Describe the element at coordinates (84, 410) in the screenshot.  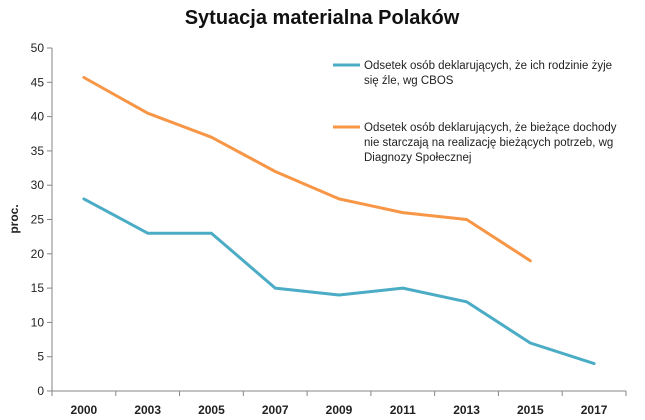
I see `x-tick-label: 2000` at that location.